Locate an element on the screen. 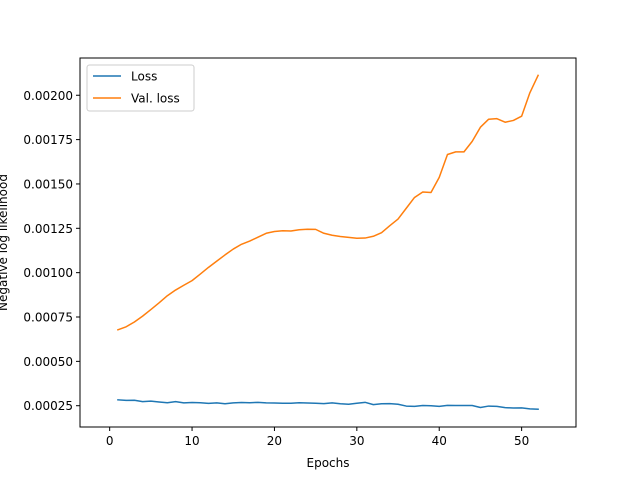 The image size is (640, 480). x-tick-label: 0 is located at coordinates (110, 441).